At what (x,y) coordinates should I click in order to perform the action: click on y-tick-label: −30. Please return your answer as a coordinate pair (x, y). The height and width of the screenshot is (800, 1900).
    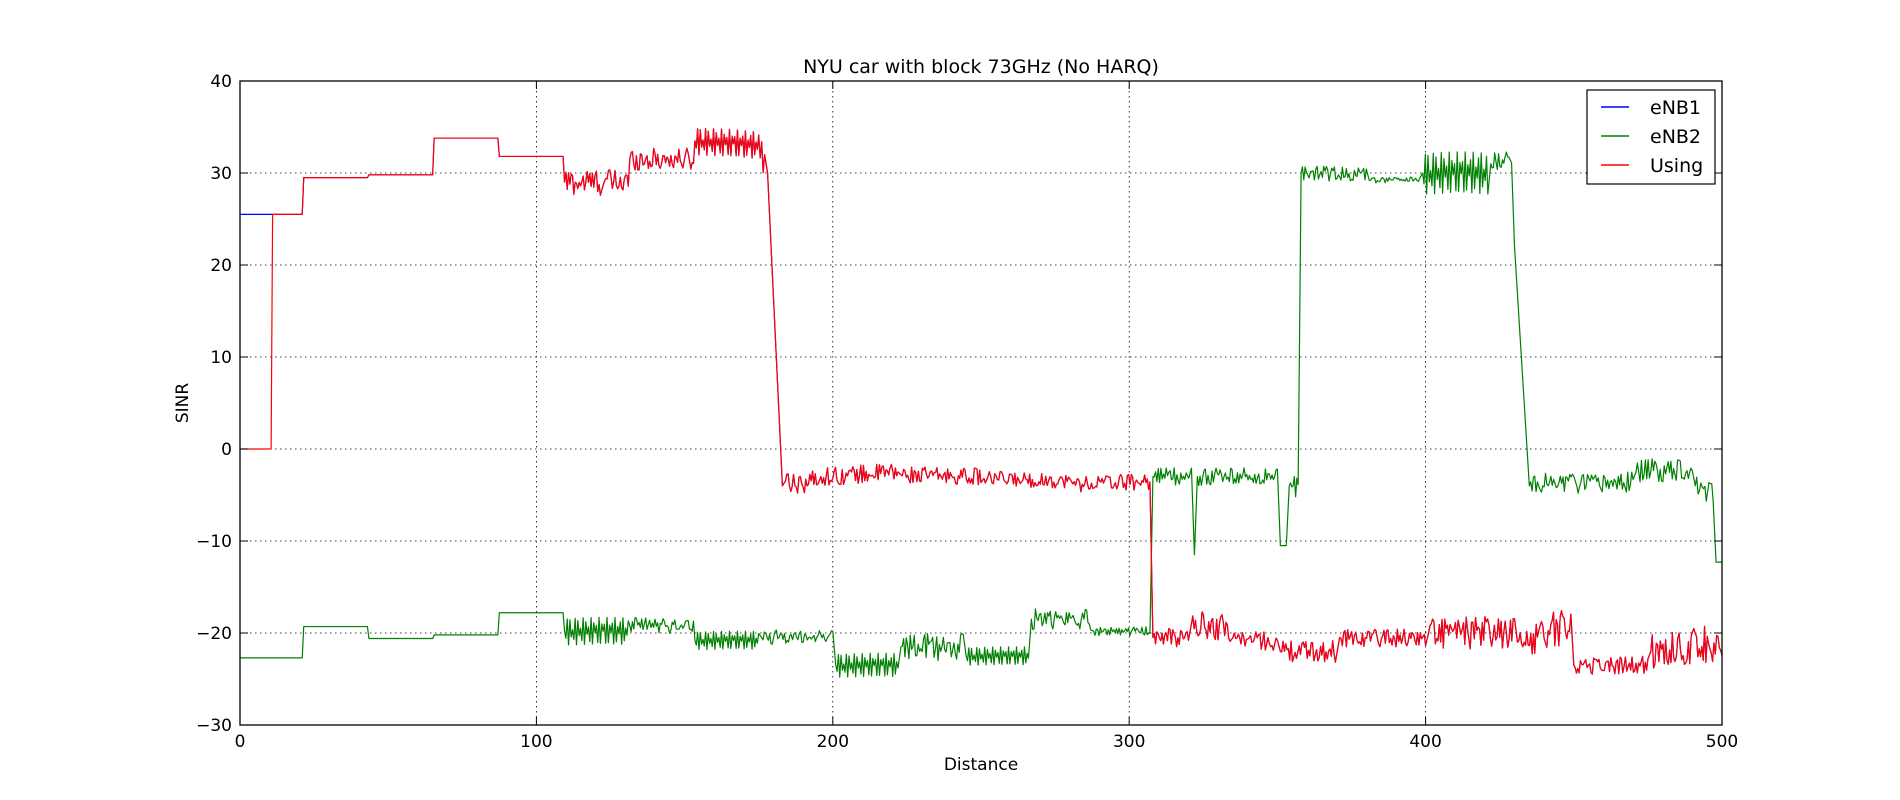
    Looking at the image, I should click on (214, 726).